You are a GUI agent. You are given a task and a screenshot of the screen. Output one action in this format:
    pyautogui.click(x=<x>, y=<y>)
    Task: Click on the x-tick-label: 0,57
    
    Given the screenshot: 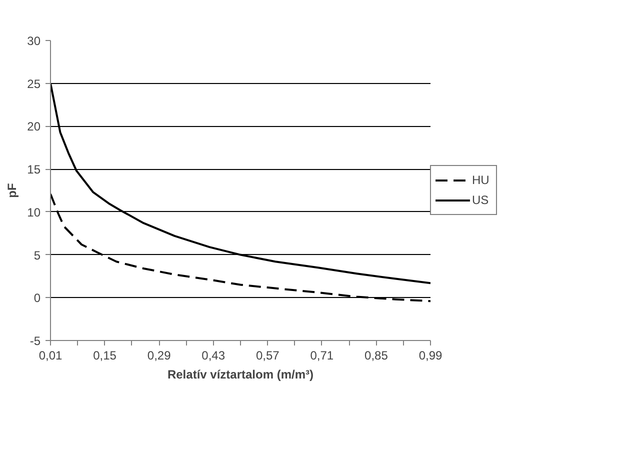 What is the action you would take?
    pyautogui.click(x=268, y=355)
    